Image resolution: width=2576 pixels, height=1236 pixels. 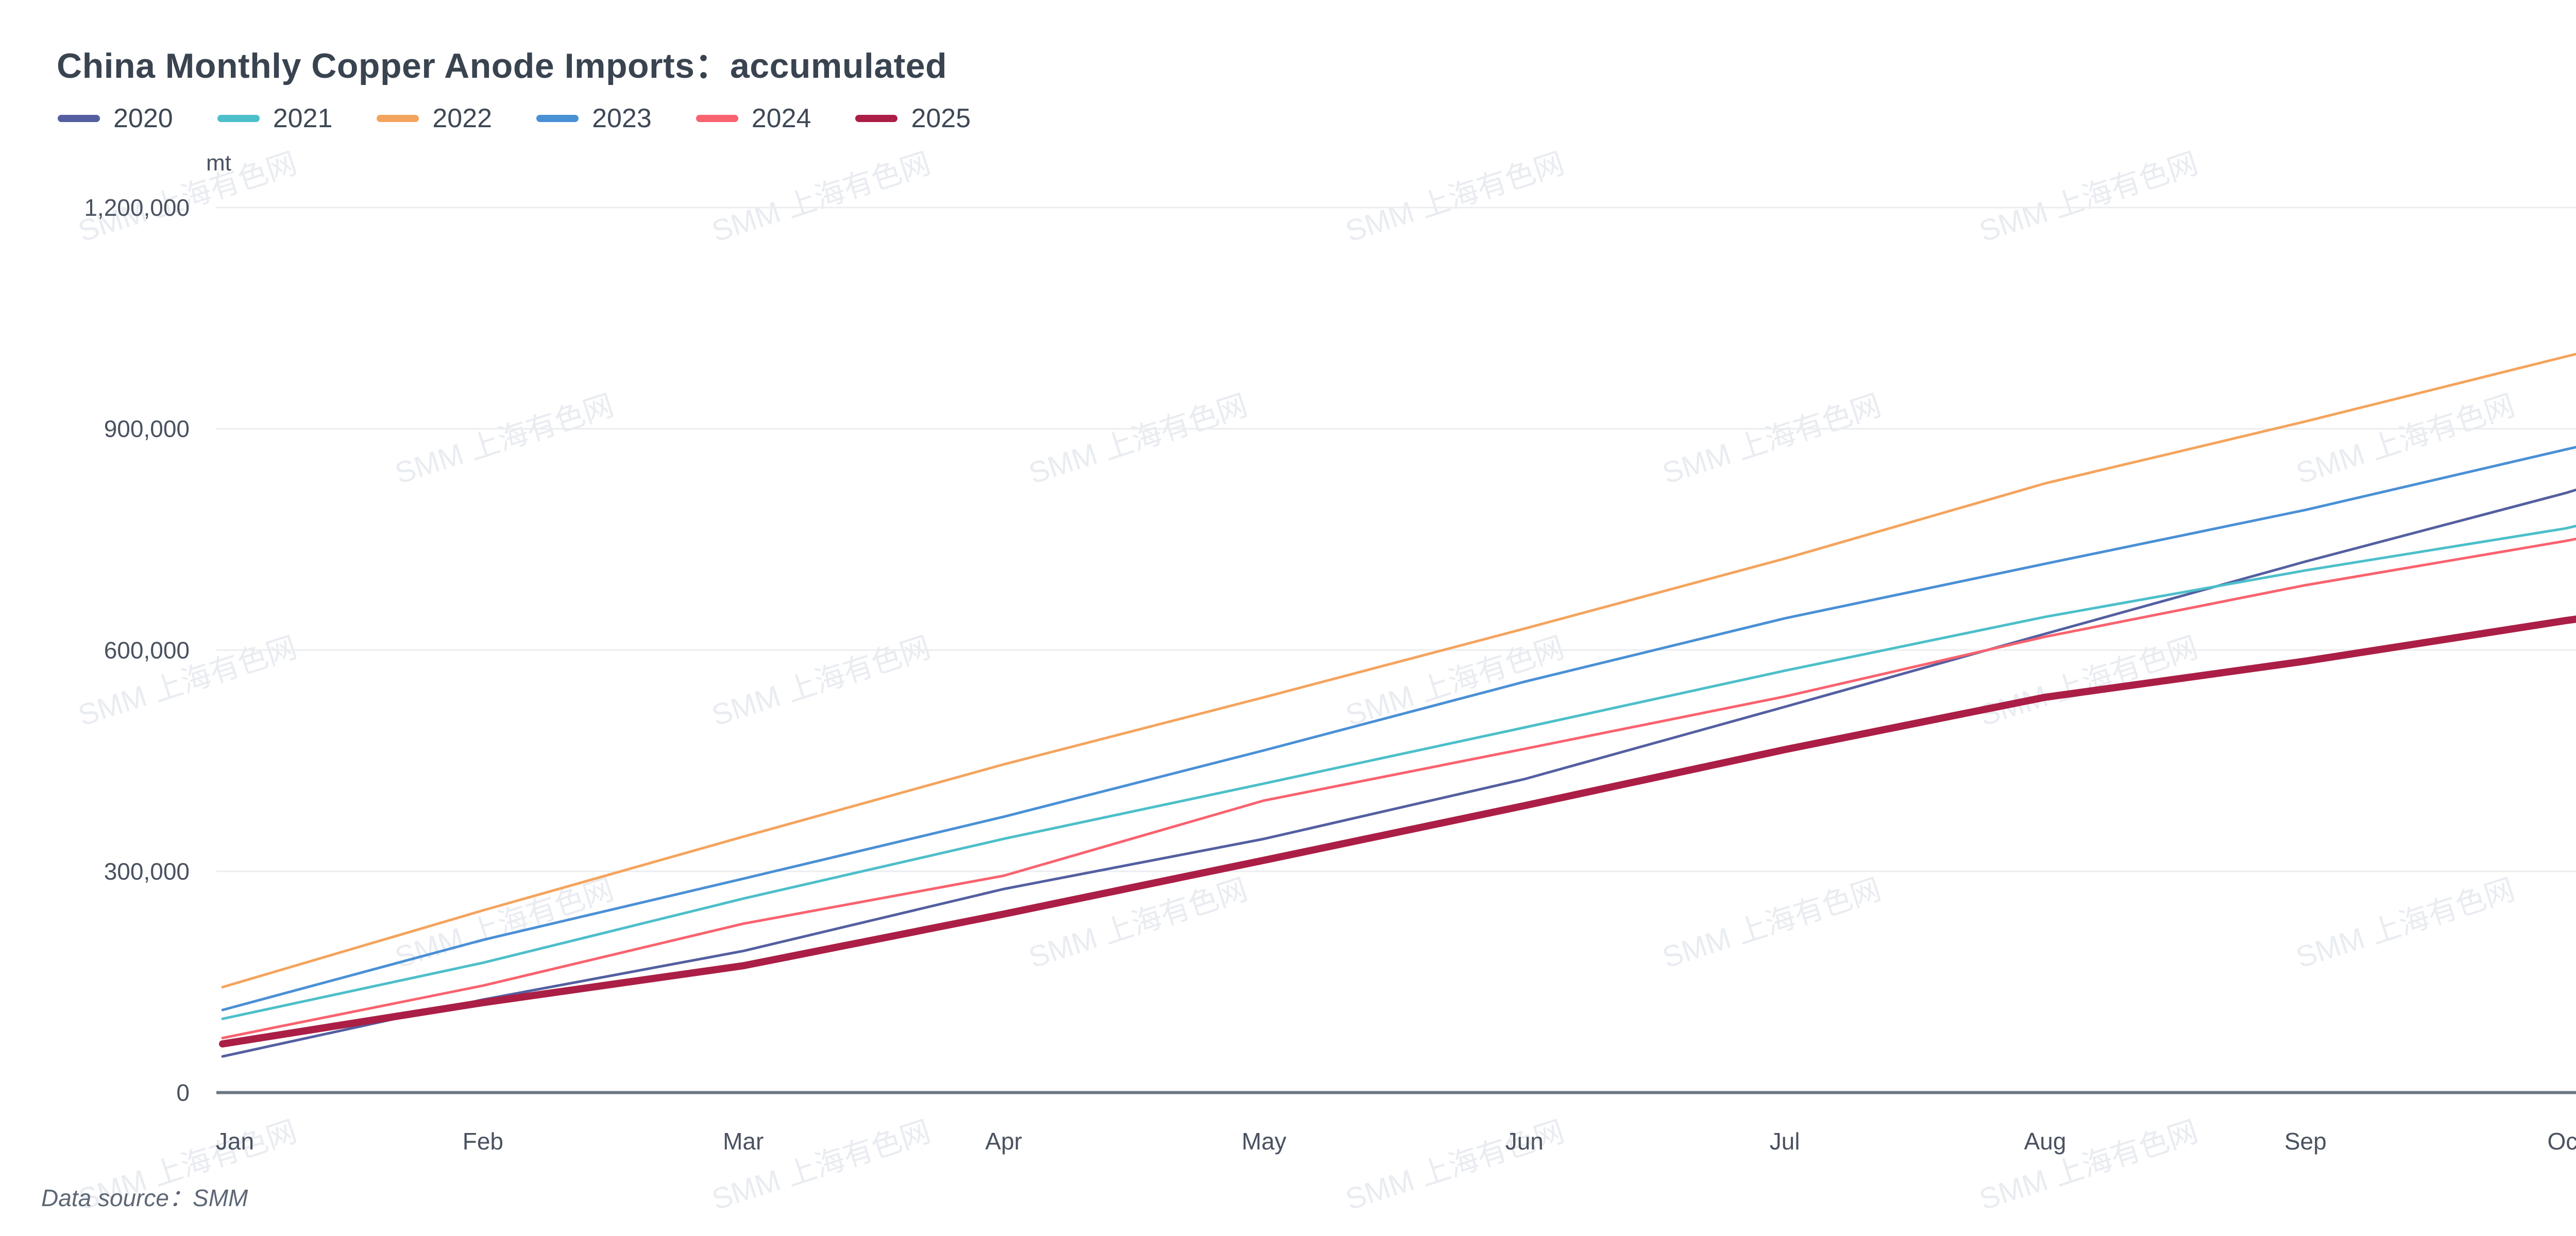 I want to click on legend-label: 2024, so click(x=781, y=119).